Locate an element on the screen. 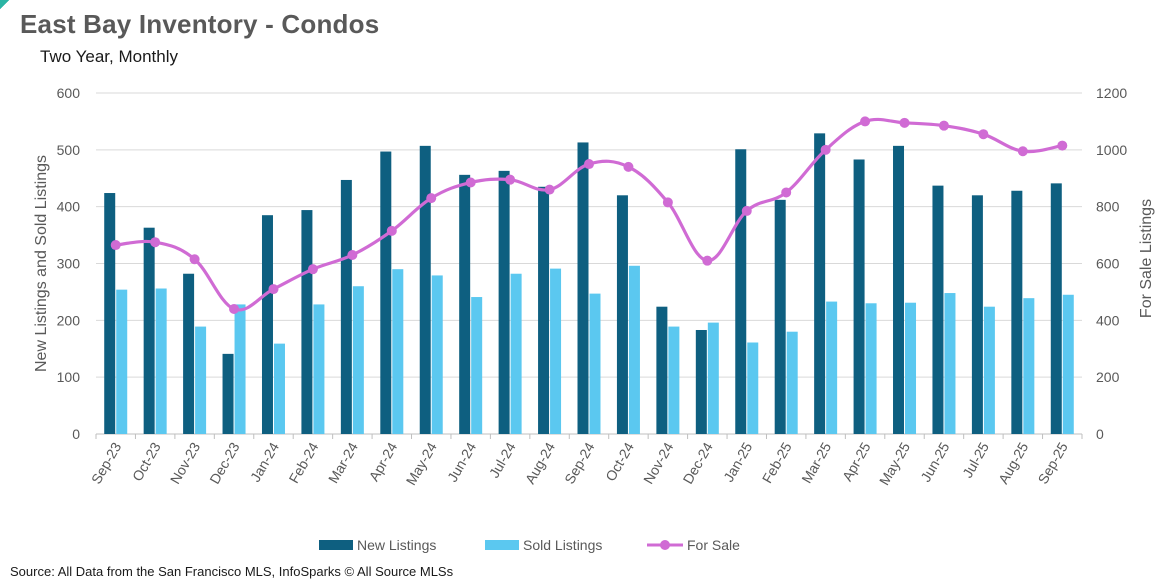  legend-marker-for-sale is located at coordinates (665, 545).